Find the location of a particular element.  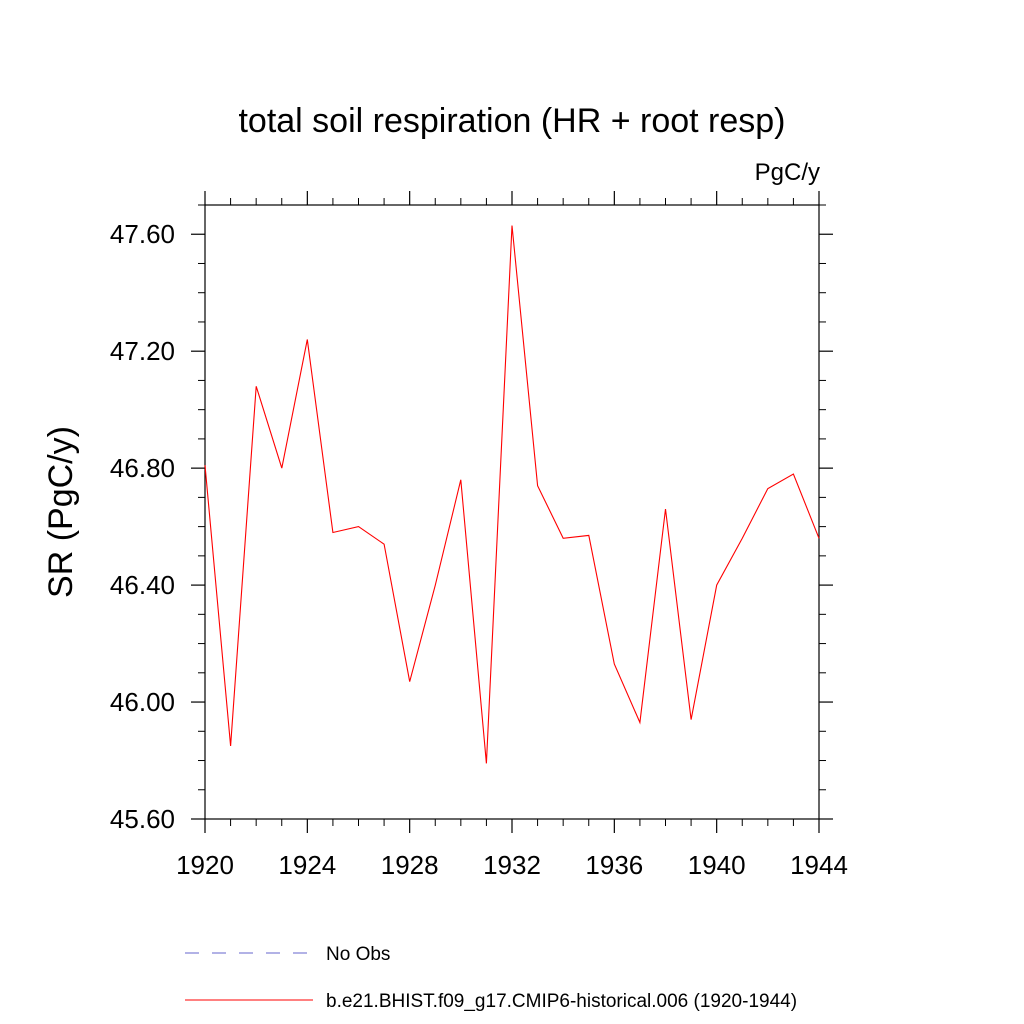

y-tick-label: 46.00 is located at coordinates (142, 702).